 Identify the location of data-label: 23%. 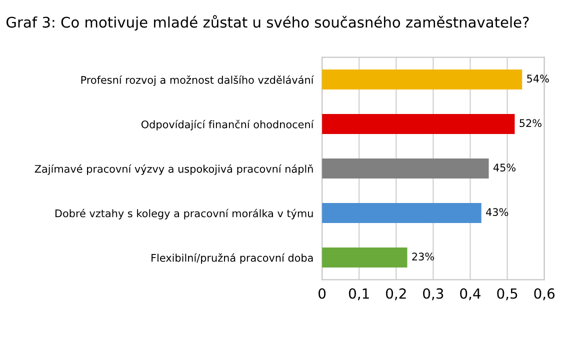
(423, 256).